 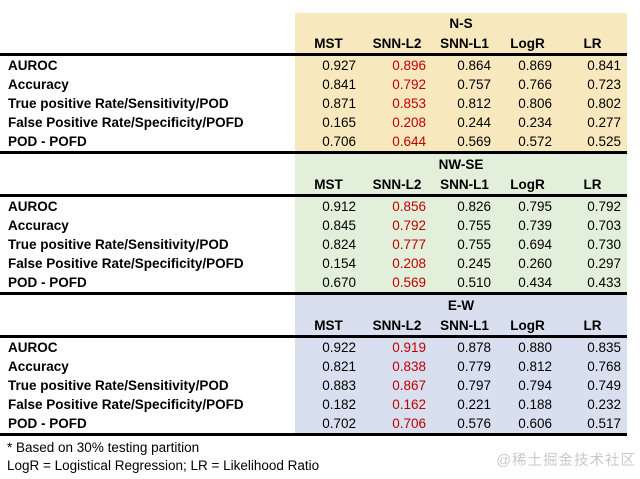 What do you see at coordinates (593, 284) in the screenshot?
I see `value-cell: 0.433` at bounding box center [593, 284].